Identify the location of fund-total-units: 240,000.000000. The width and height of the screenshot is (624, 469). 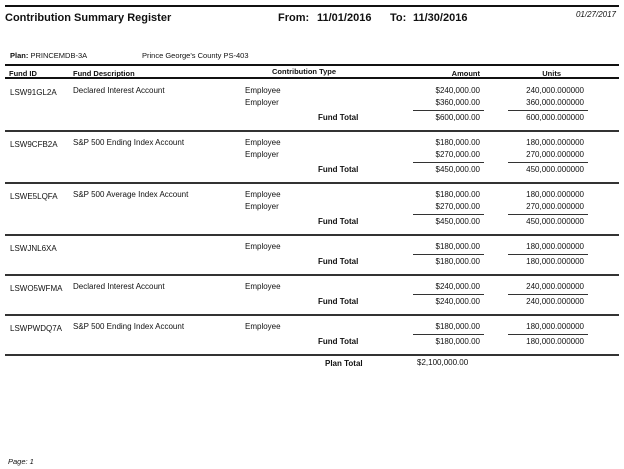
(555, 301).